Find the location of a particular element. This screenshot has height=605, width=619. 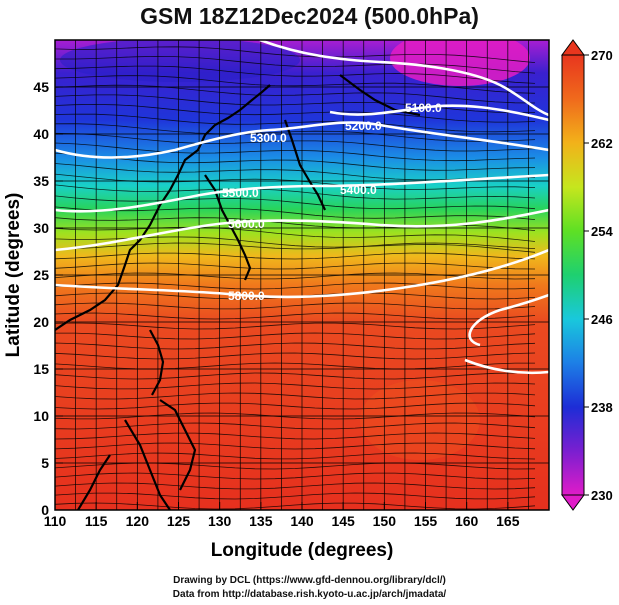

x-tick-label: 165 is located at coordinates (508, 521).